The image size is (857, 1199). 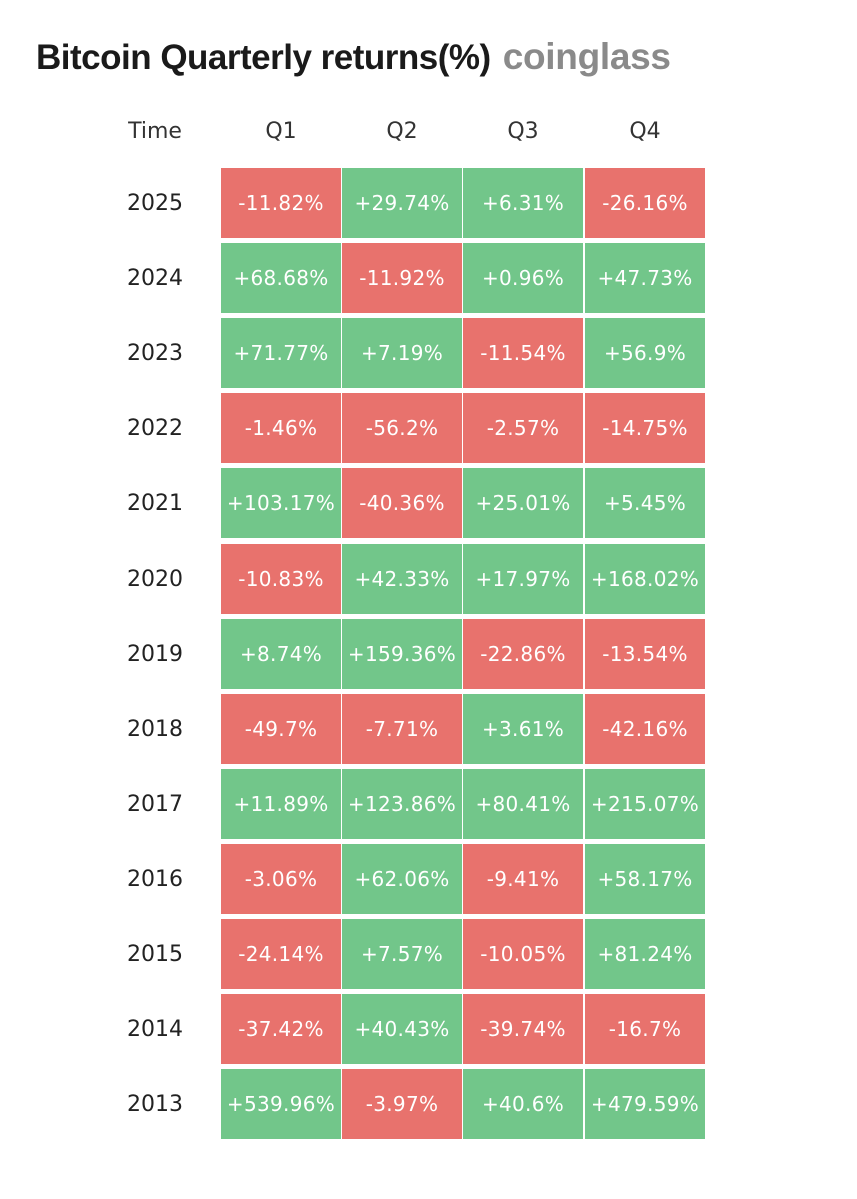 What do you see at coordinates (523, 804) in the screenshot?
I see `return-cell-2017-q3: +80.41%` at bounding box center [523, 804].